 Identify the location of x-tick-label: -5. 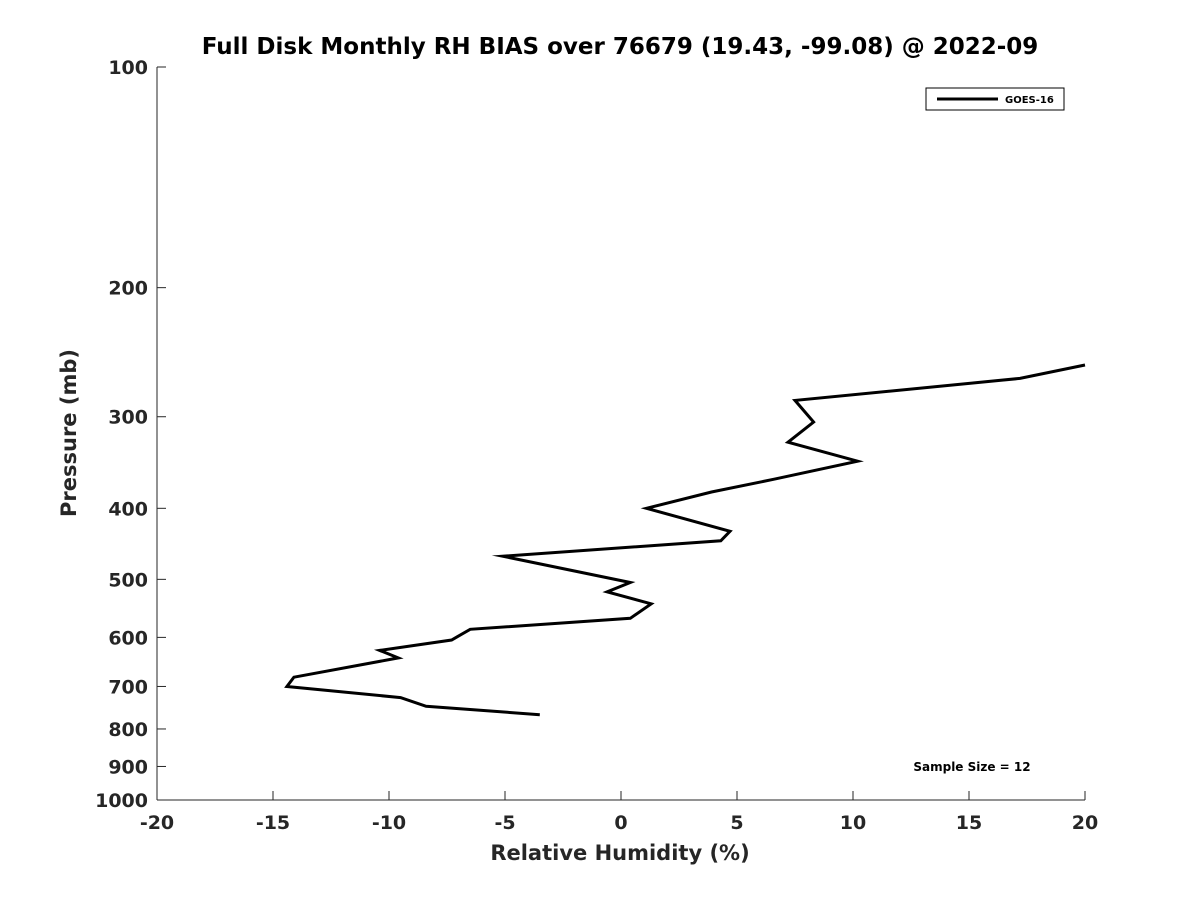
(504, 823).